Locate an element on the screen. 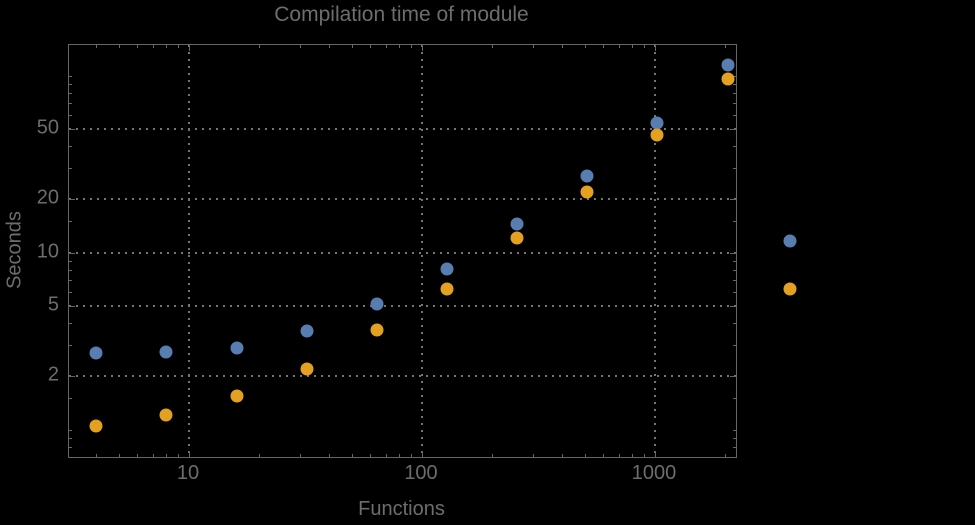 The width and height of the screenshot is (975, 525). data-point-series-2-orange-x8 is located at coordinates (166, 415).